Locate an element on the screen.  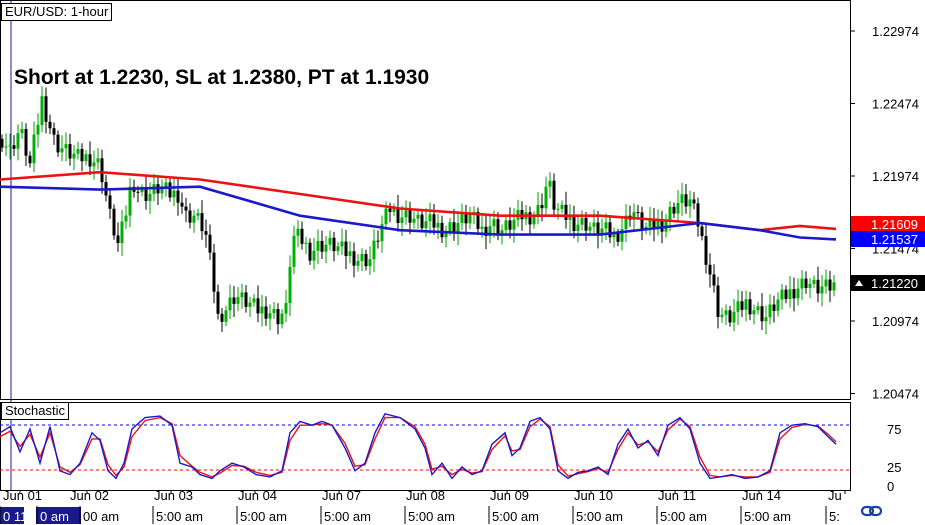
x-tick-label: Jun 14 is located at coordinates (761, 495).